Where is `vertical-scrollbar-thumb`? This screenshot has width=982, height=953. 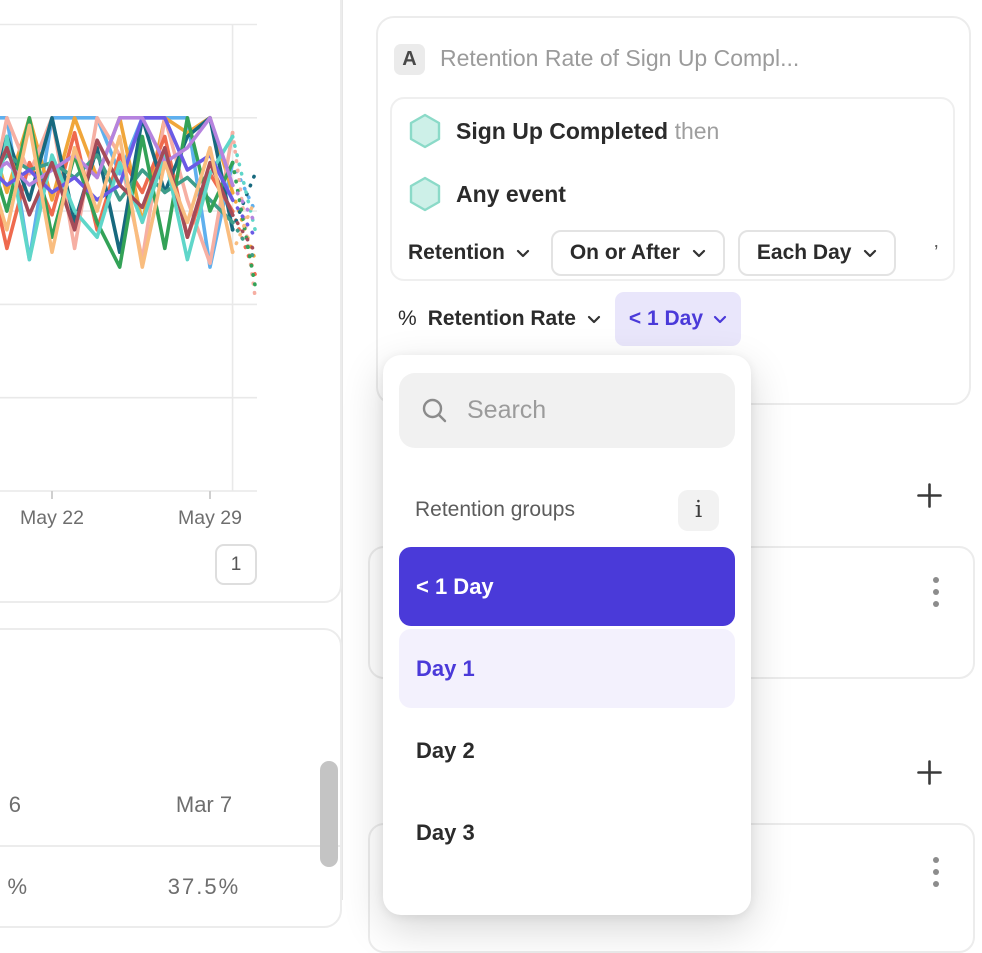
vertical-scrollbar-thumb is located at coordinates (329, 814).